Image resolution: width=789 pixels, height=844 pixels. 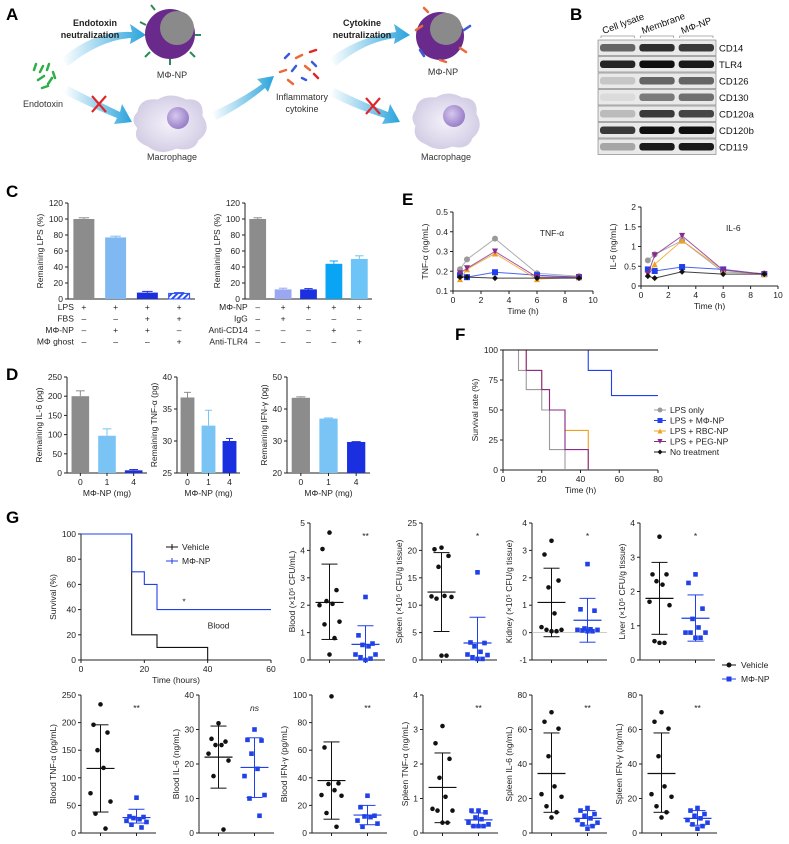 I want to click on y-tick-label: 25, so click(x=413, y=523).